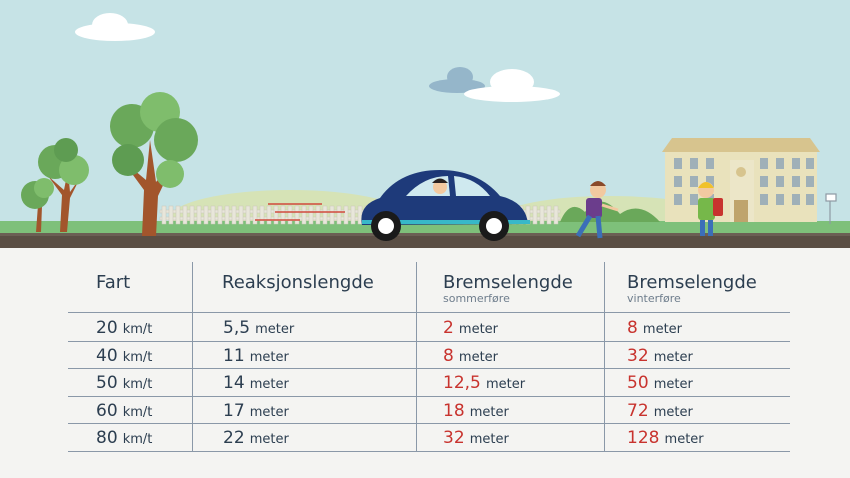 The width and height of the screenshot is (850, 478). I want to click on speed-cell: 80 km/t, so click(124, 438).